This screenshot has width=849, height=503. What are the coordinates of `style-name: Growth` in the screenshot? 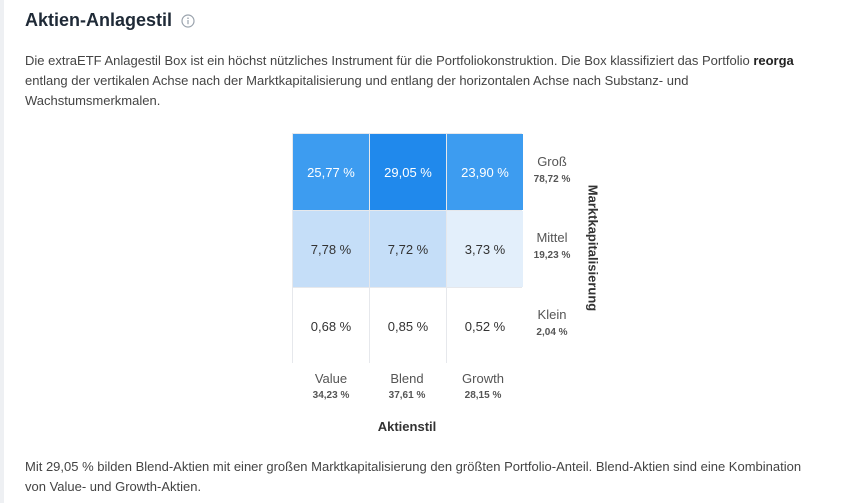 It's located at (483, 378).